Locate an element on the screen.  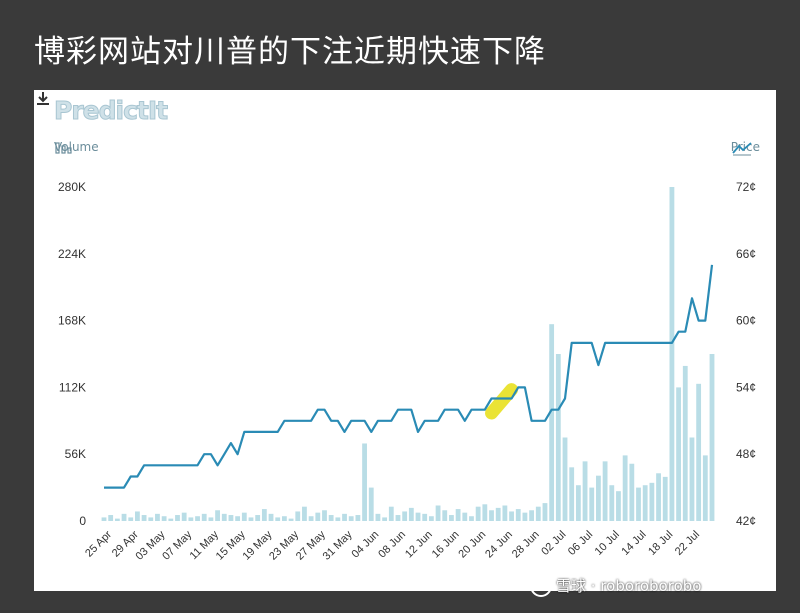
x-tick-label: 31 May is located at coordinates (338, 545).